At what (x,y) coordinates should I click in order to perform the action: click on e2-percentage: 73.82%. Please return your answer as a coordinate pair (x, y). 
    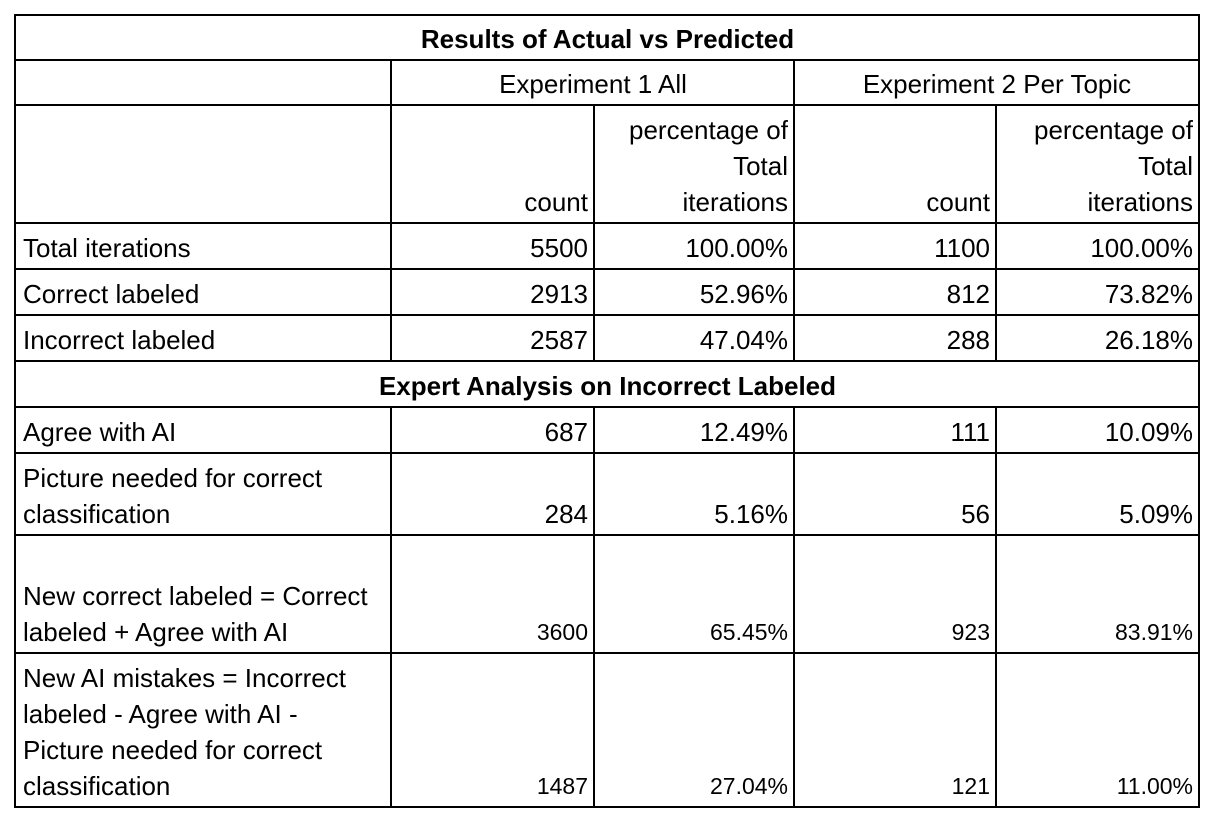
    Looking at the image, I should click on (1097, 292).